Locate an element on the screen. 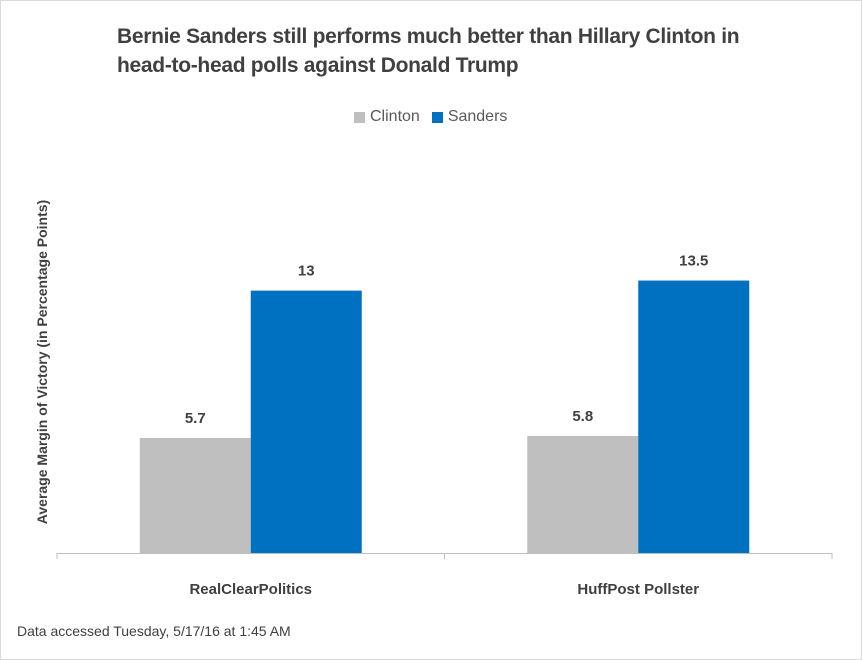  data-label-clinton-0: 5.7 is located at coordinates (195, 418).